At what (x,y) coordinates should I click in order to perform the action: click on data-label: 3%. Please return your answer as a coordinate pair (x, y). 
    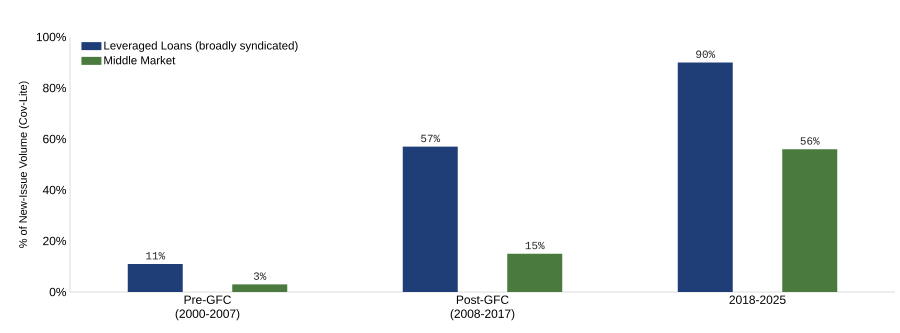
    Looking at the image, I should click on (260, 276).